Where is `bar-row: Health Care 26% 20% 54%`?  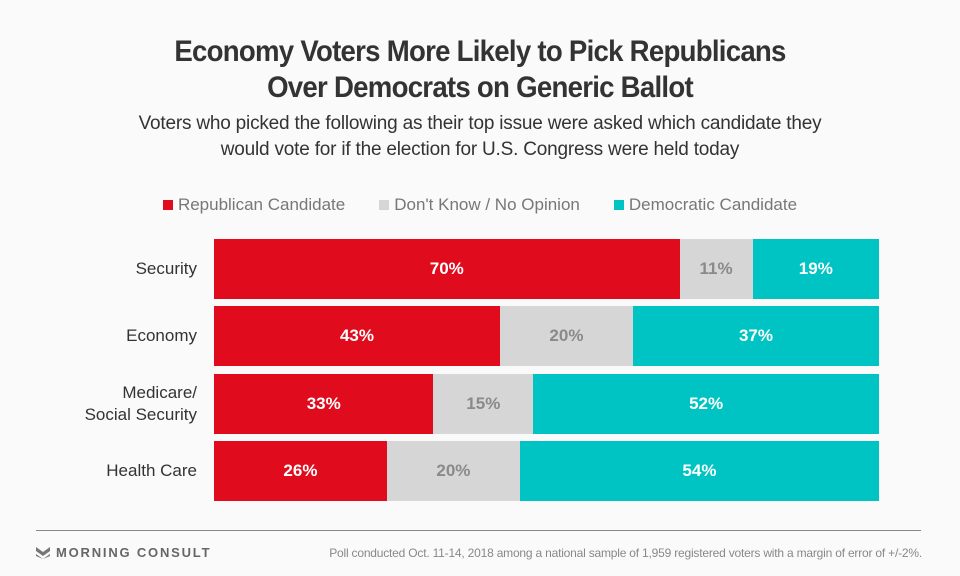
bar-row: Health Care 26% 20% 54% is located at coordinates (480, 471).